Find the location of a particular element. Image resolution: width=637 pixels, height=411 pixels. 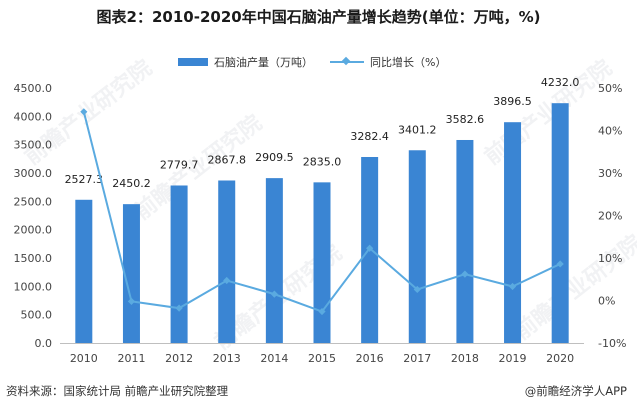

y-right-tick-label: 20% is located at coordinates (610, 216).